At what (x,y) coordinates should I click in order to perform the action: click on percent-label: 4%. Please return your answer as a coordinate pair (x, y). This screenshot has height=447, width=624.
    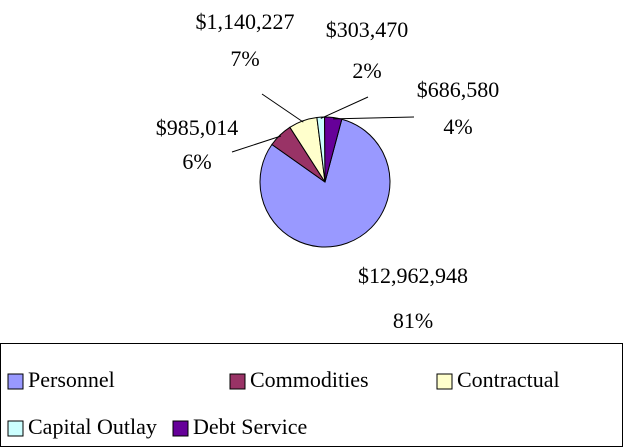
    Looking at the image, I should click on (457, 126).